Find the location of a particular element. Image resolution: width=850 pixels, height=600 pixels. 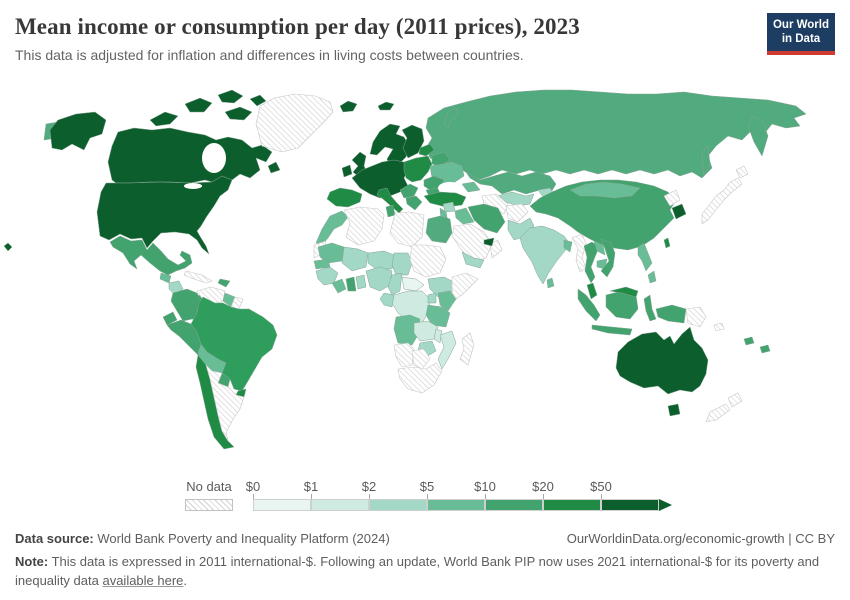

country-uzbekistan is located at coordinates (516, 199).